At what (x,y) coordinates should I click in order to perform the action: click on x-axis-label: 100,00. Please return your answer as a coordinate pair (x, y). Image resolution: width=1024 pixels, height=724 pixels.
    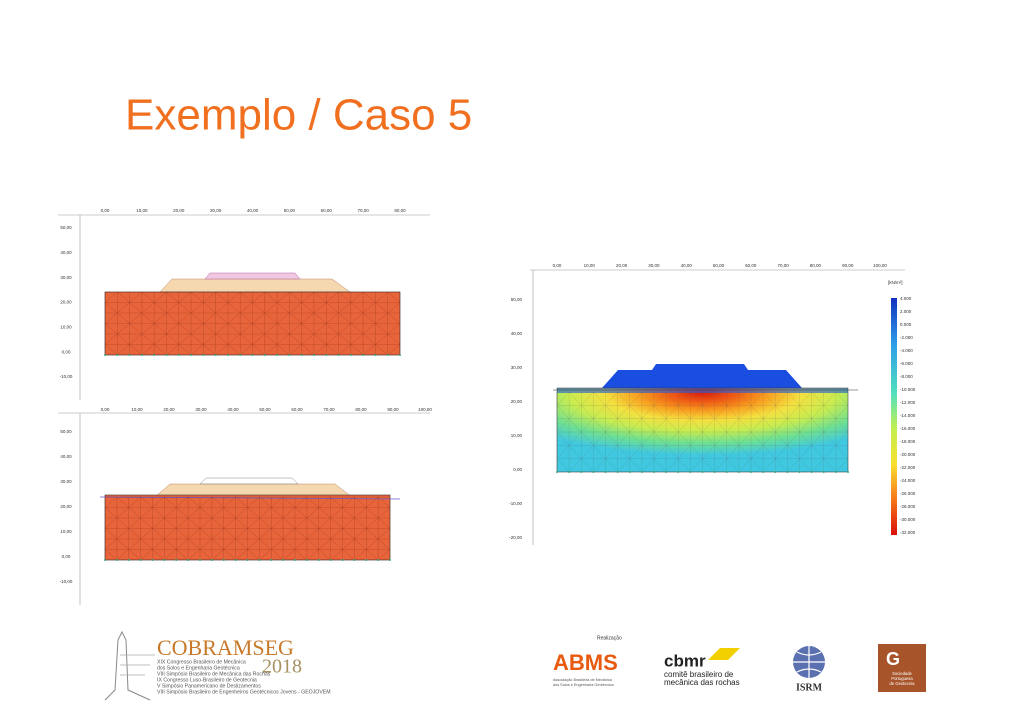
    Looking at the image, I should click on (880, 265).